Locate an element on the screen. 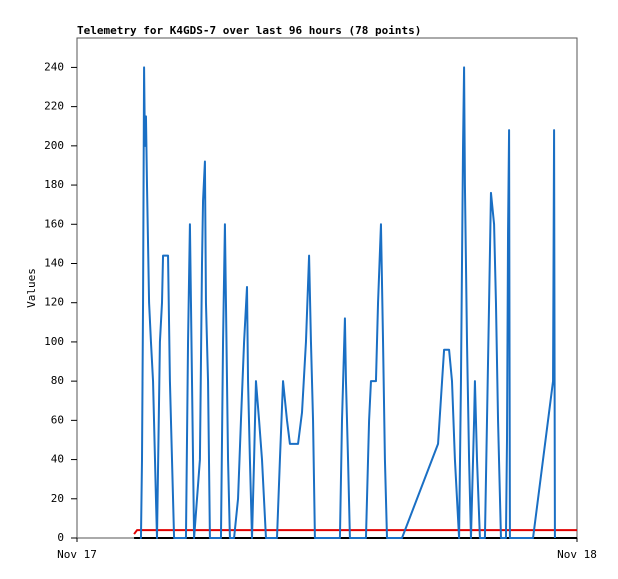 This screenshot has width=618, height=579. y-tick-label: 160 is located at coordinates (54, 223).